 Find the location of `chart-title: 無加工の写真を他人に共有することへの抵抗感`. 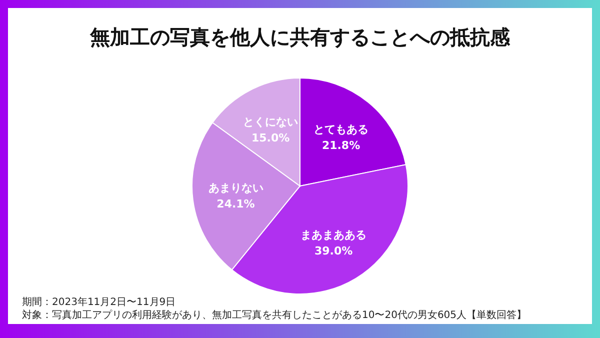

chart-title: 無加工の写真を他人に共有することへの抵抗感 is located at coordinates (300, 37).